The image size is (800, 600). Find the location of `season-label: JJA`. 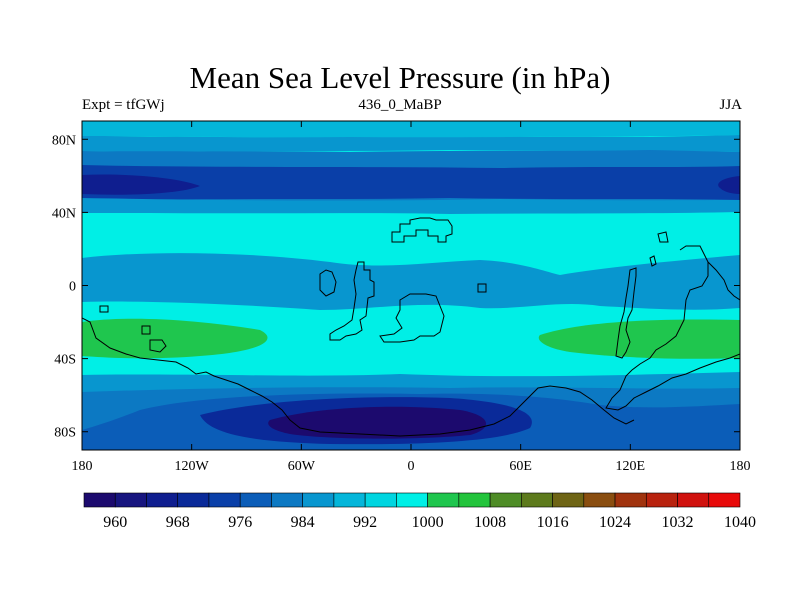

season-label: JJA is located at coordinates (730, 105).